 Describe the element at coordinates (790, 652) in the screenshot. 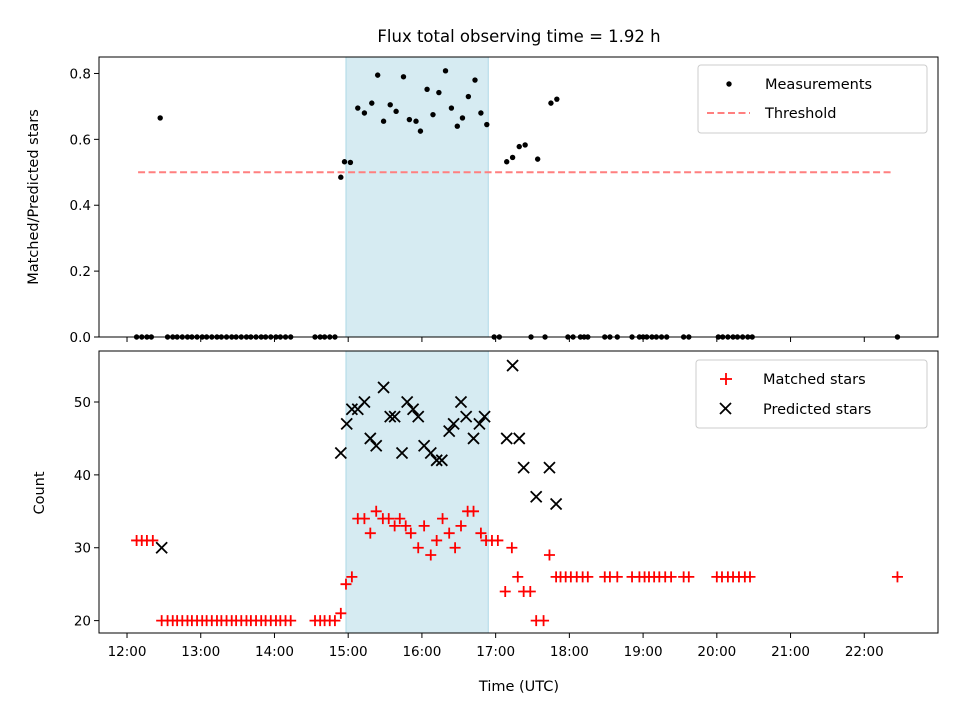

I see `x-tick-label: 21:00` at that location.